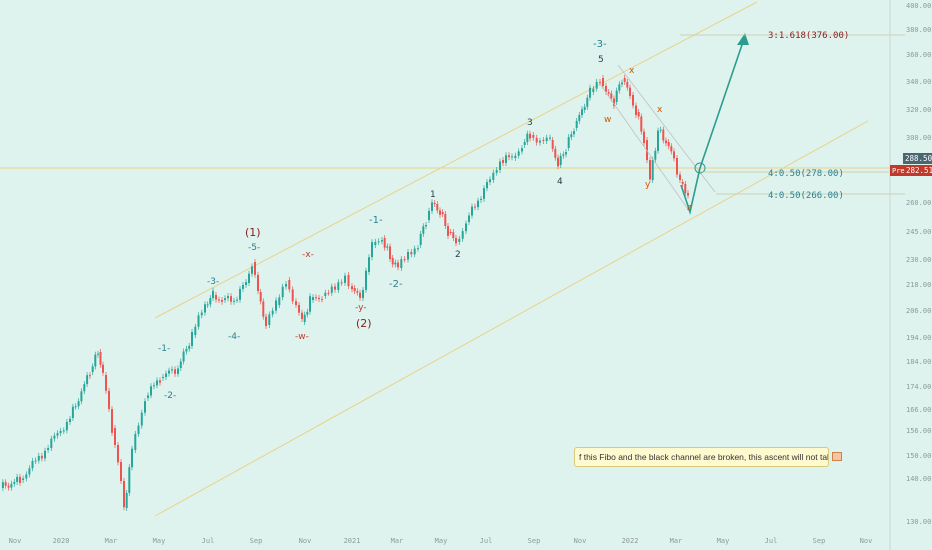 This screenshot has height=550, width=932. Describe the element at coordinates (918, 362) in the screenshot. I see `y-tick-label: 184.00` at that location.